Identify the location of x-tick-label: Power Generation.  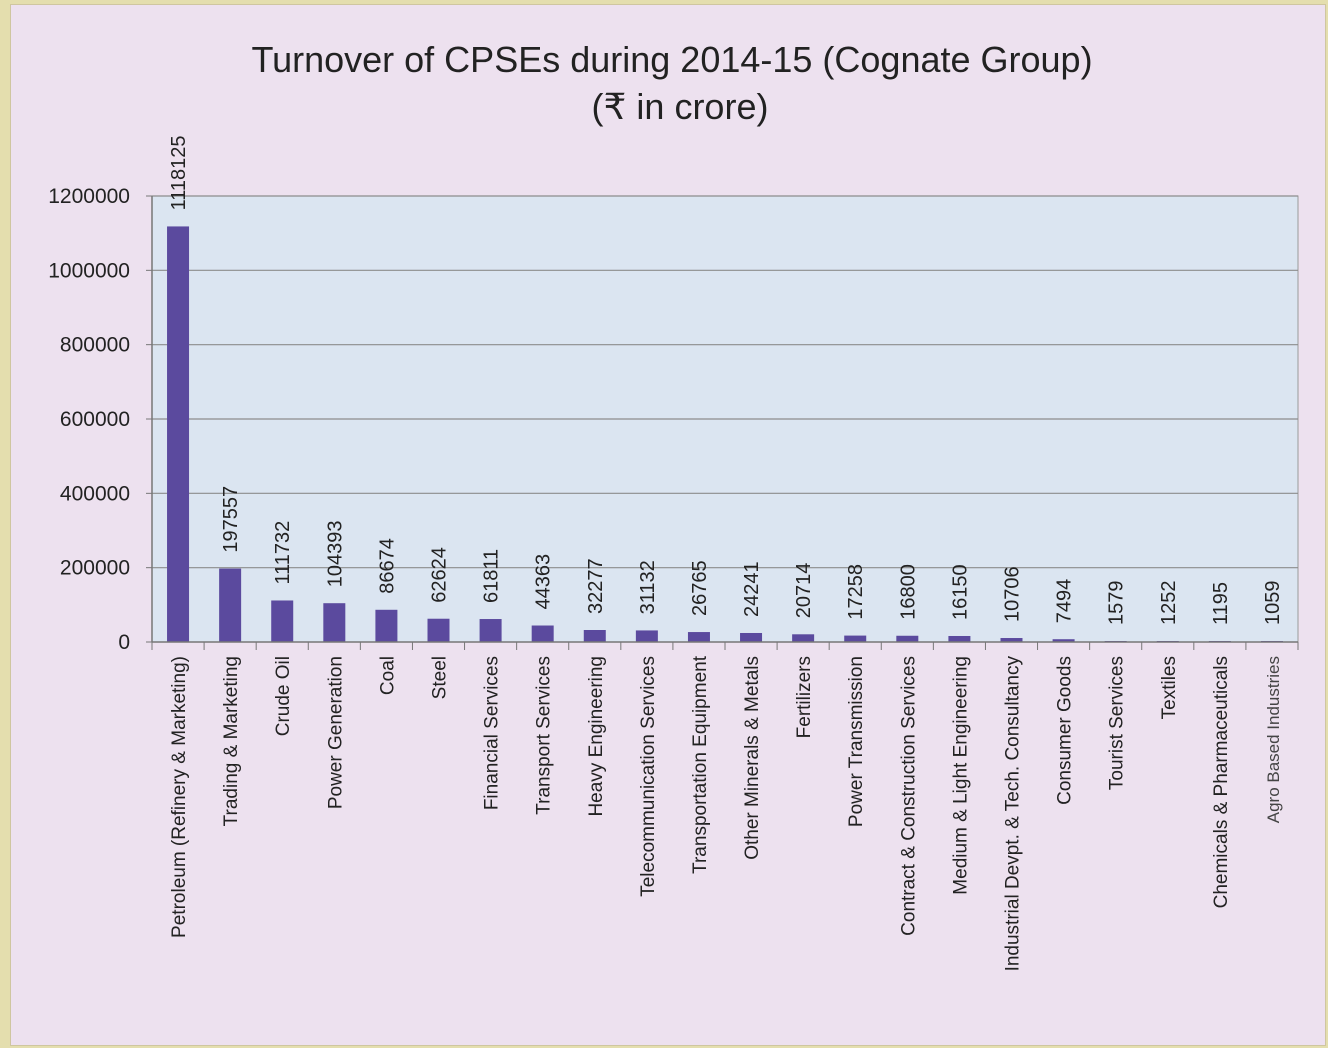
(335, 732).